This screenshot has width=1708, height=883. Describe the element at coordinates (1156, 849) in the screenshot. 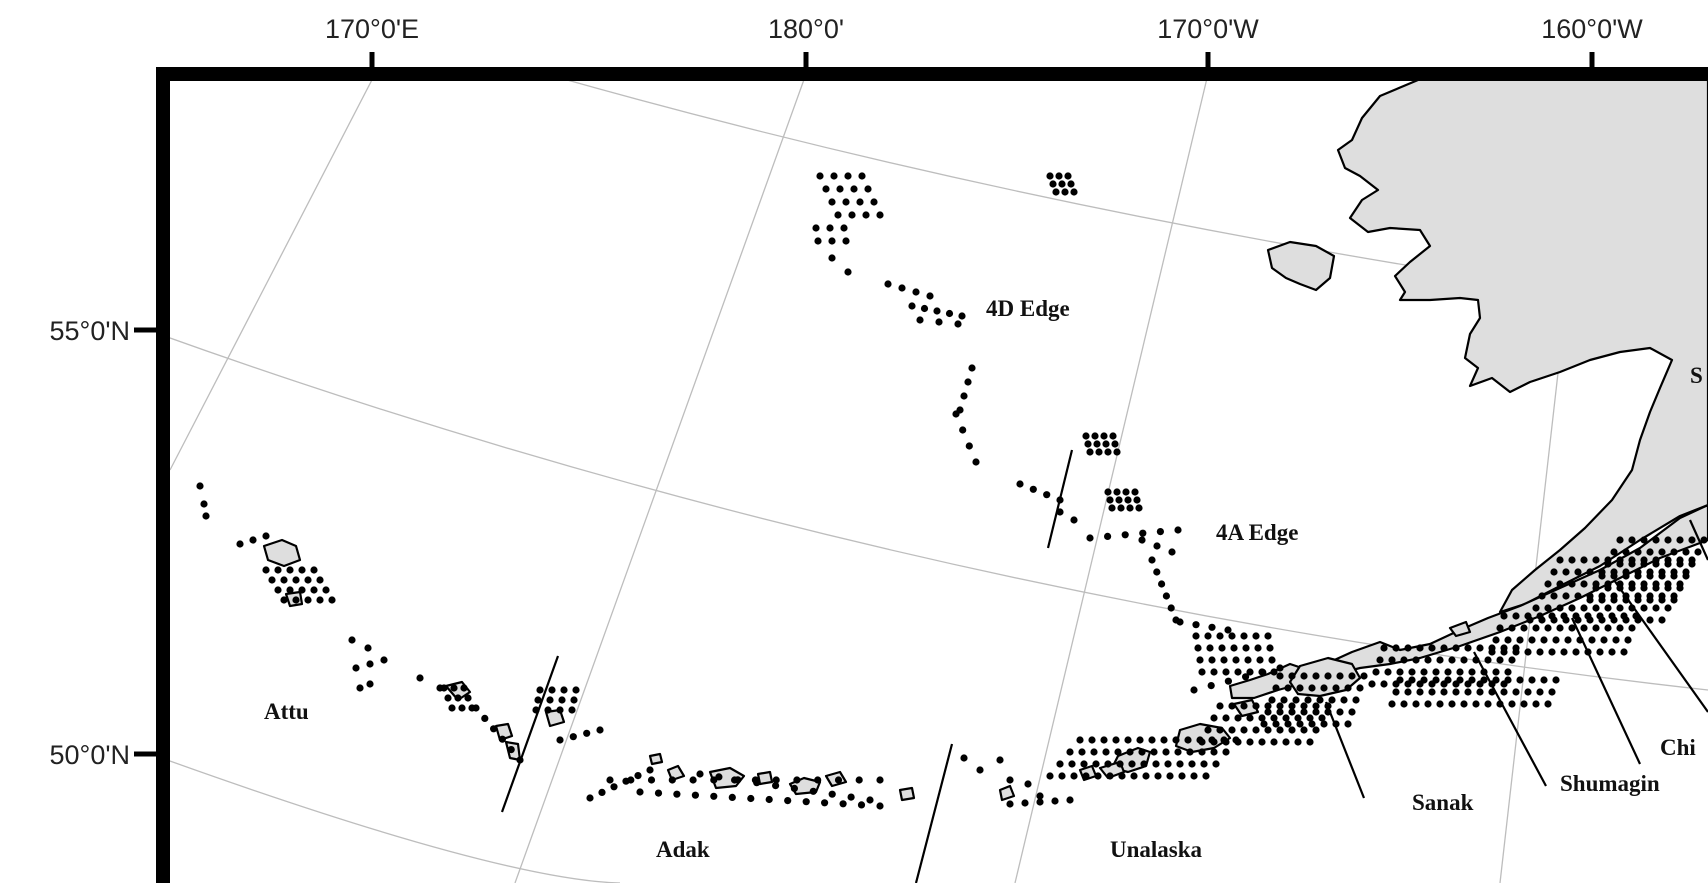

I see `label-unalaska: Unalaska` at that location.